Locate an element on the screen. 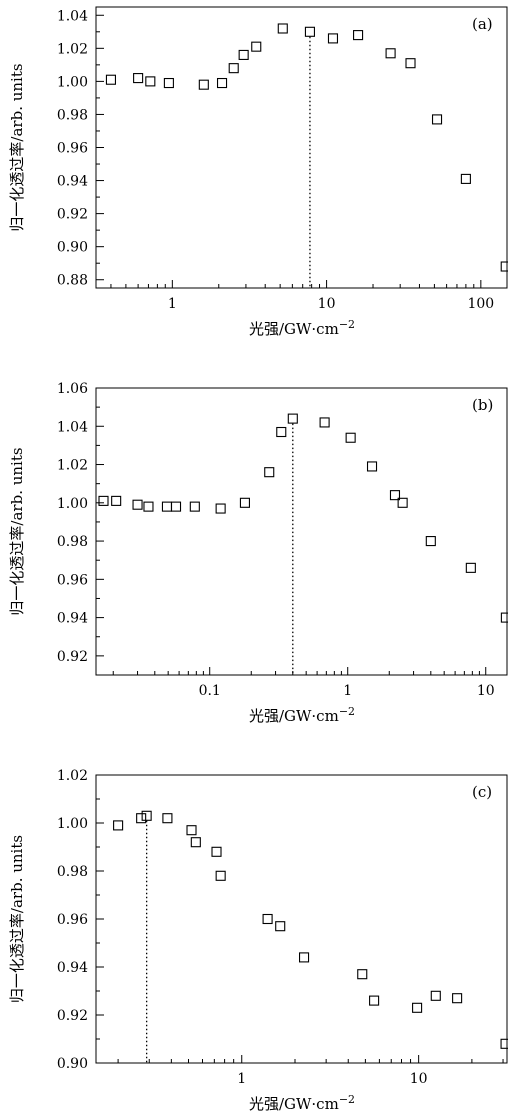 Image resolution: width=508 pixels, height=1117 pixels. y-tick-label-b: 0.92 is located at coordinates (72, 657).